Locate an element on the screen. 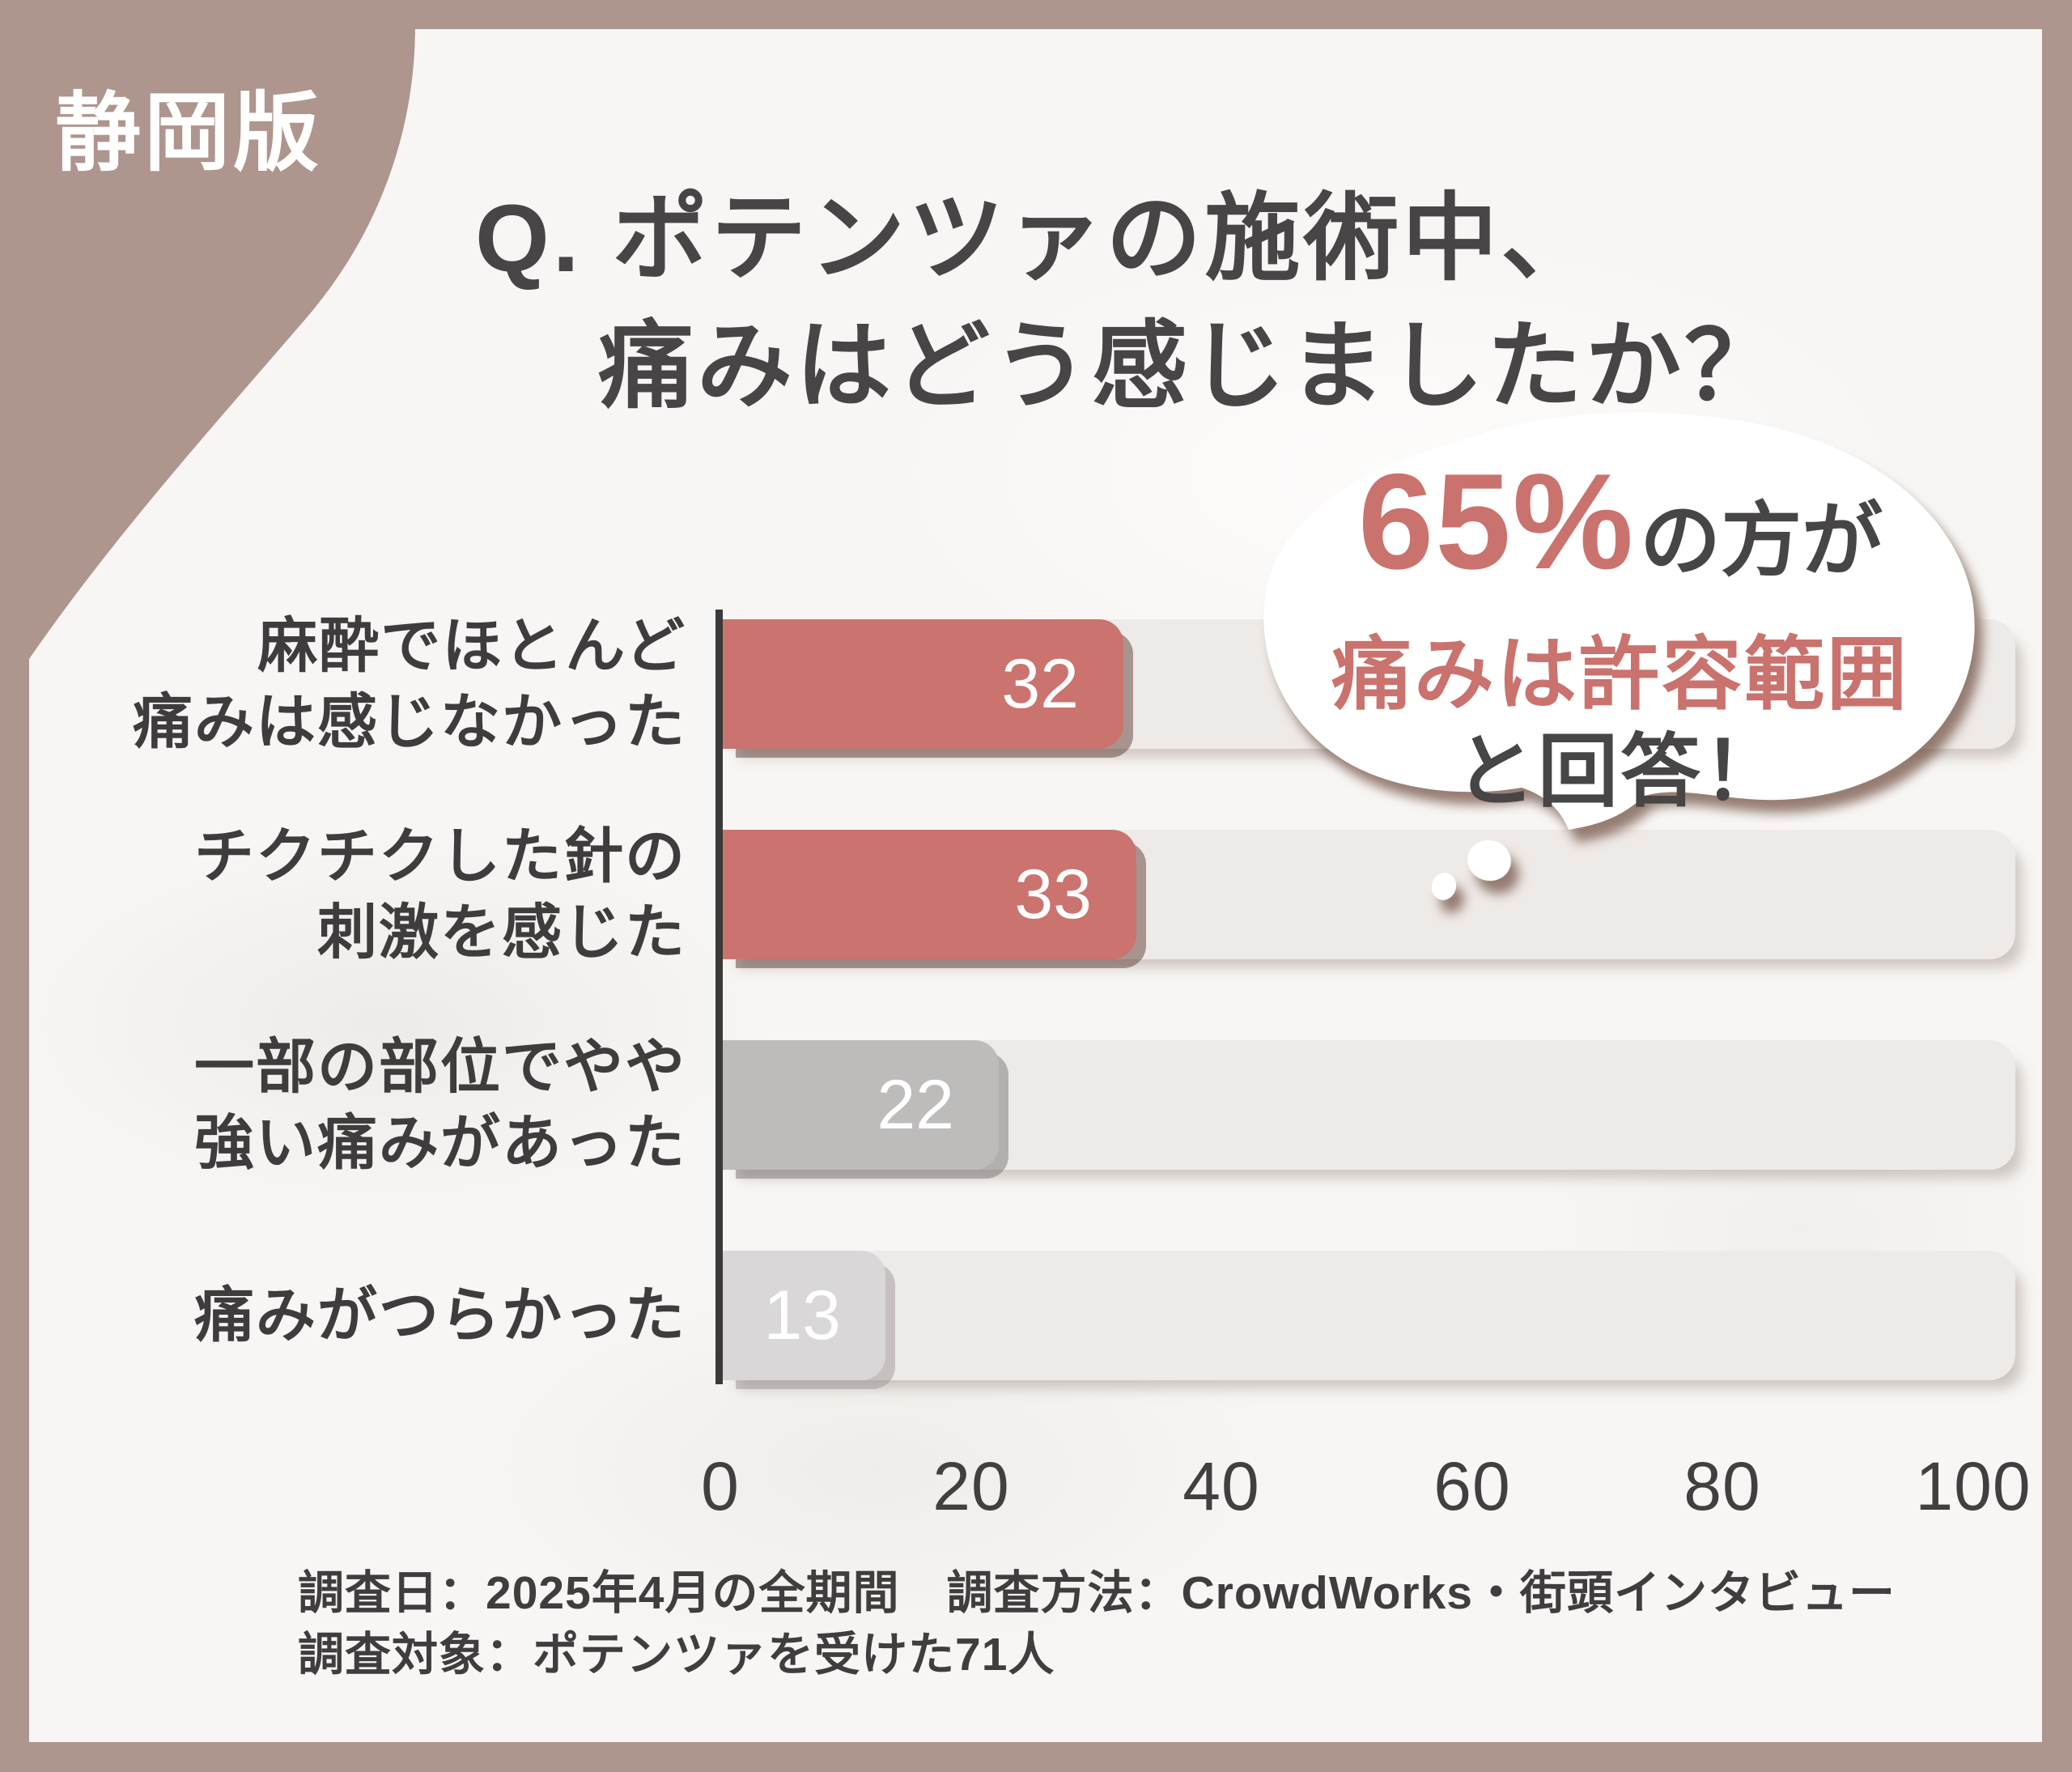  bar-value: 13 is located at coordinates (802, 1315).